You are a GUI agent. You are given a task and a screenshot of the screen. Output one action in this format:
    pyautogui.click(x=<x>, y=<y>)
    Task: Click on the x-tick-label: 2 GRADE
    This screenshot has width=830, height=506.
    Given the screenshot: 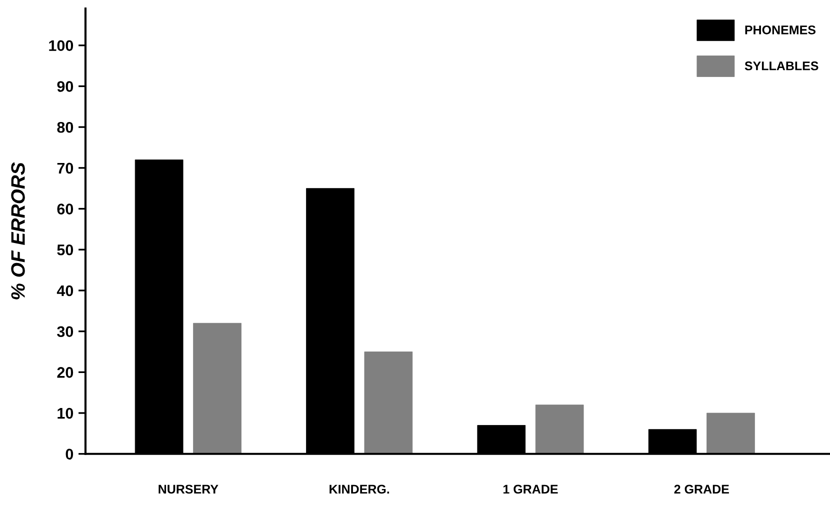 What is the action you would take?
    pyautogui.click(x=701, y=489)
    